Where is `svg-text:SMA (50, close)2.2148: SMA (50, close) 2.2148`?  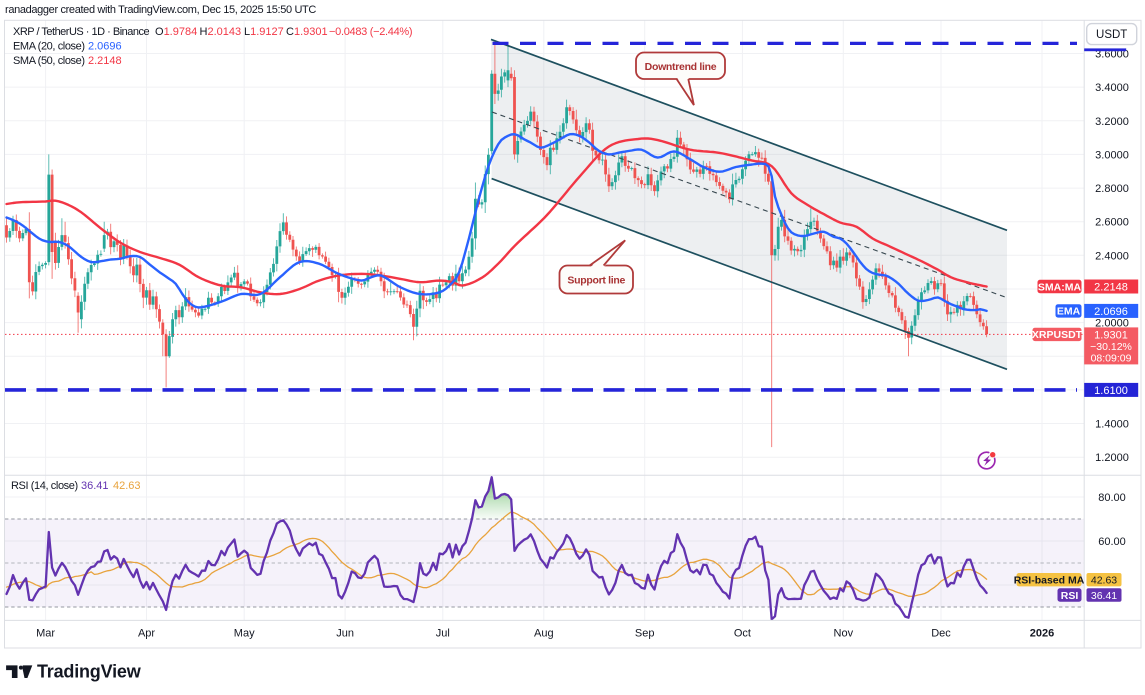
svg-text:SMA (50, close)2.2148: SMA (50, close) 2.2148 is located at coordinates (67, 61).